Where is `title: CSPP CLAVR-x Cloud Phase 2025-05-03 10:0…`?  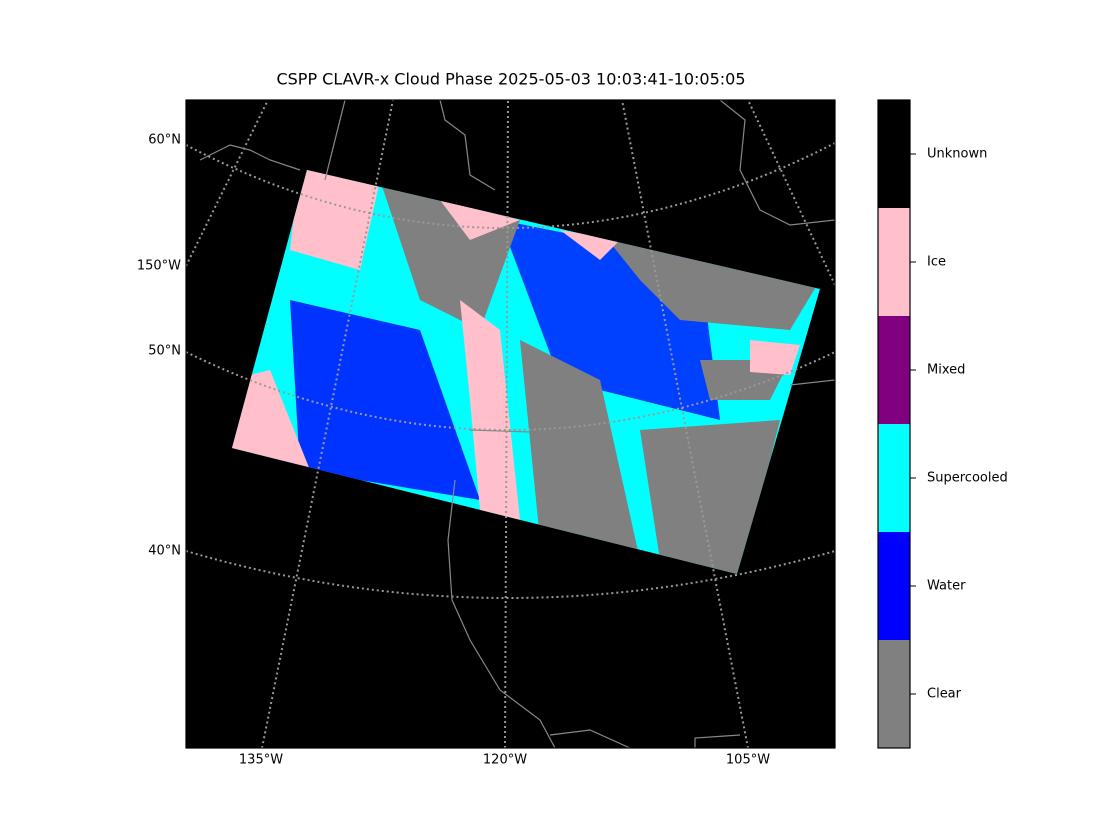 title: CSPP CLAVR-x Cloud Phase 2025-05-03 10:0… is located at coordinates (510, 79).